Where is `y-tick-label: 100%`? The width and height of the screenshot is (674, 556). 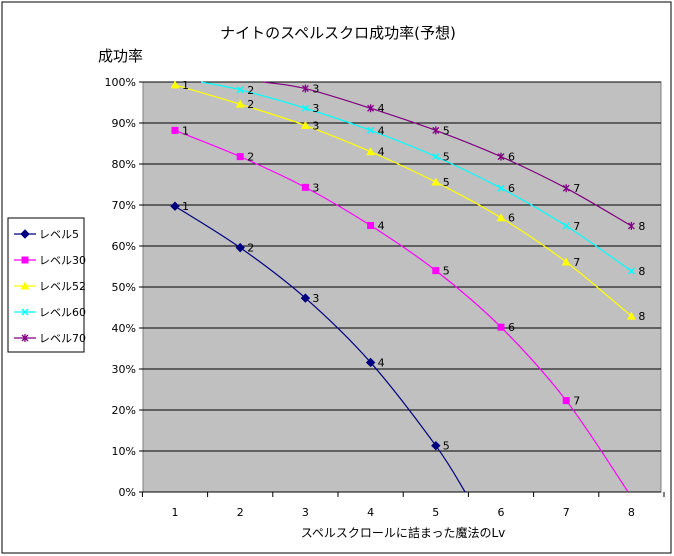
y-tick-label: 100% is located at coordinates (120, 82).